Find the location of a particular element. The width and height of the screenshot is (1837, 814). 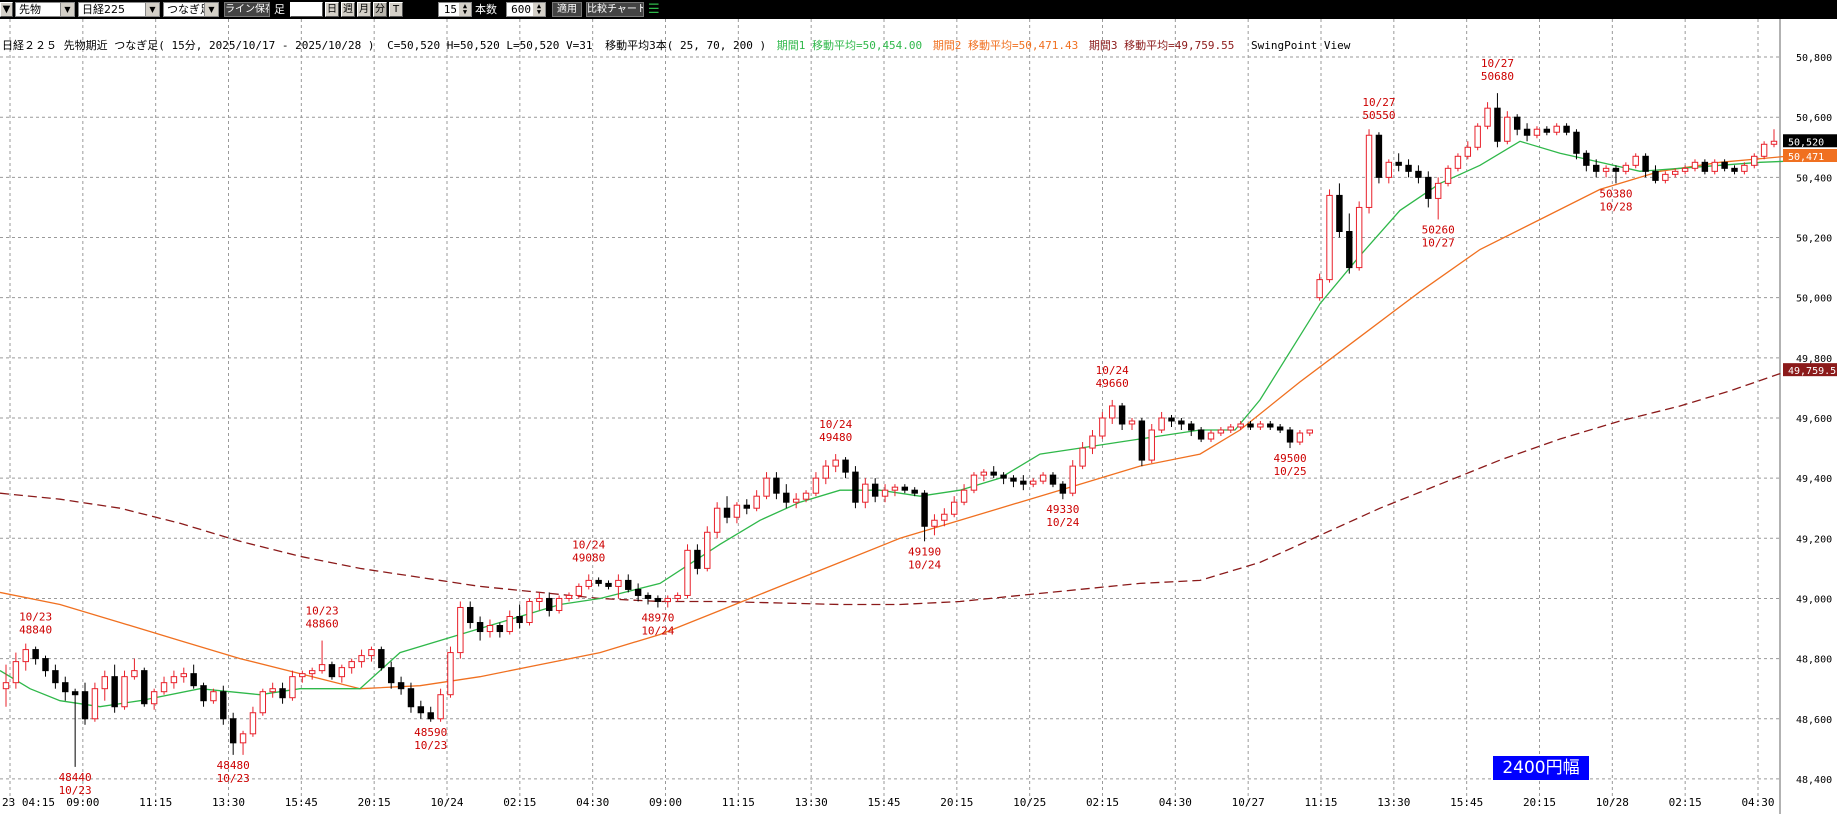

index-select: 日経225 ▼ is located at coordinates (119, 9).